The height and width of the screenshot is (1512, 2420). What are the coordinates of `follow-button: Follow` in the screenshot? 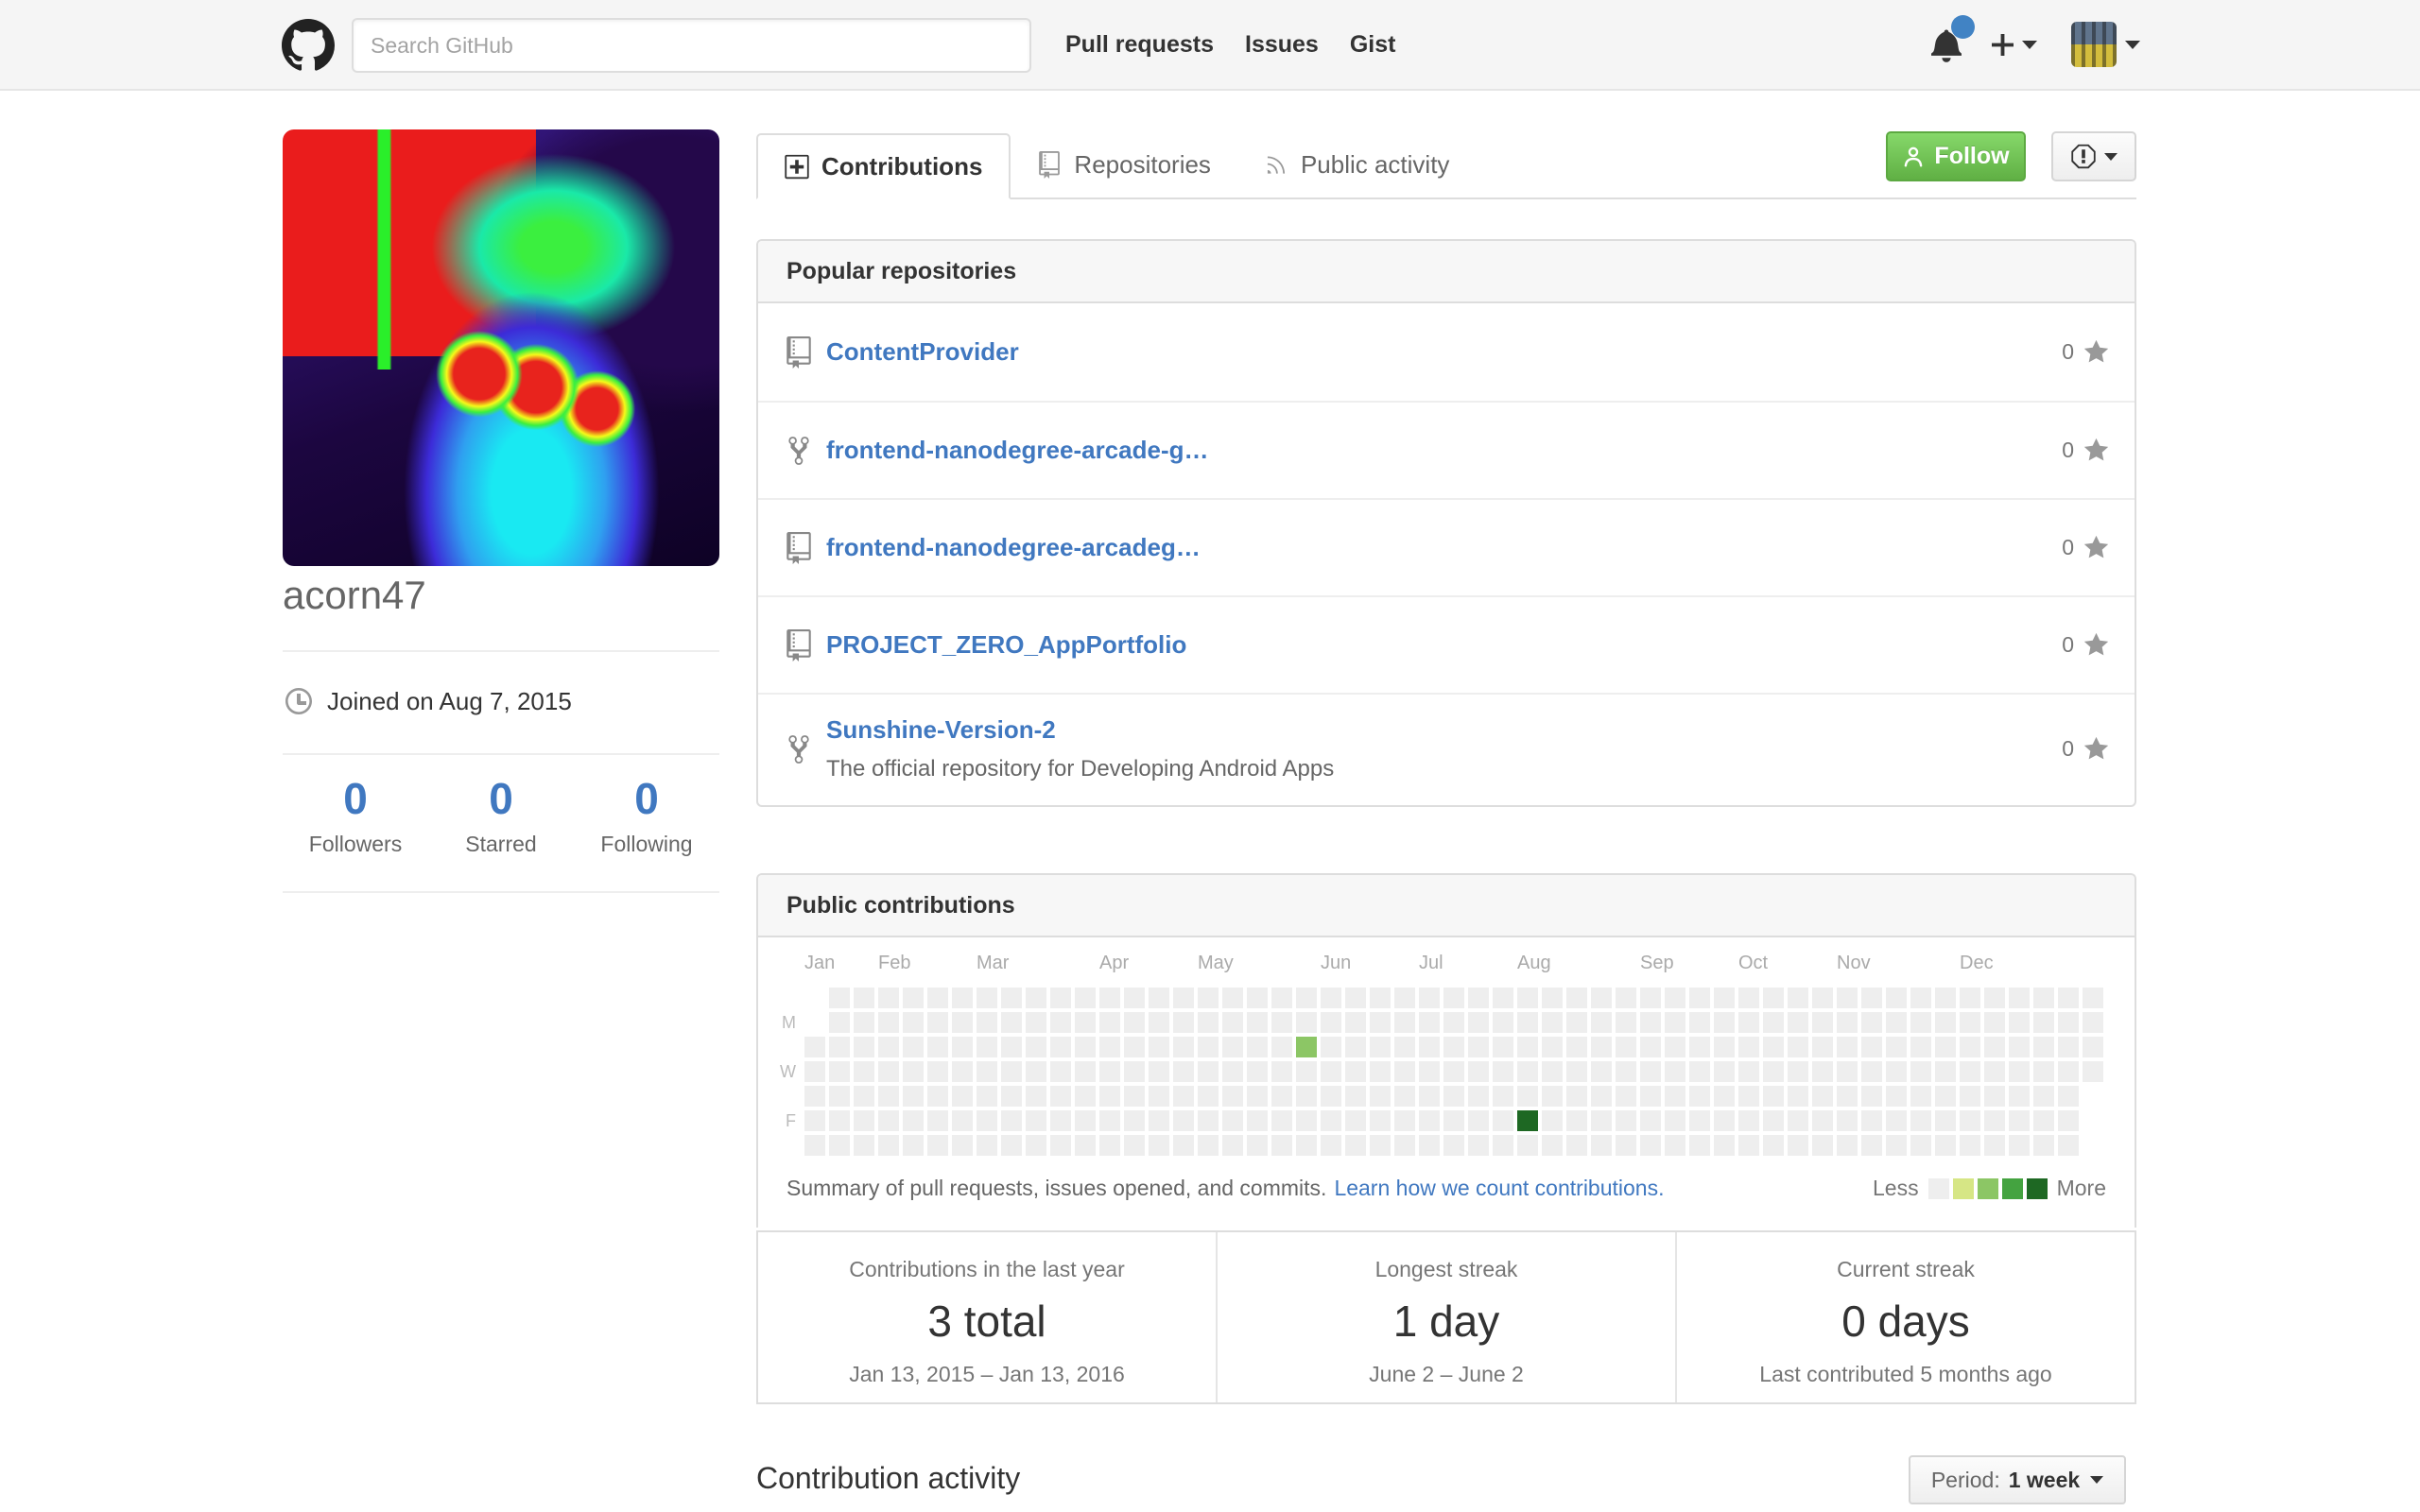 It's located at (1956, 156).